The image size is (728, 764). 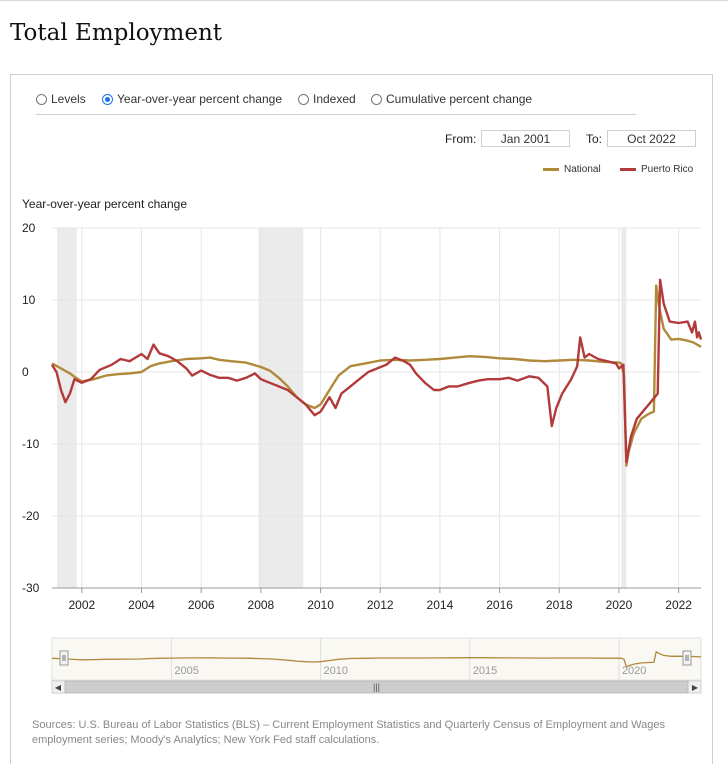 I want to click on legend-item-puerto-rico: Puerto Rico, so click(x=656, y=169).